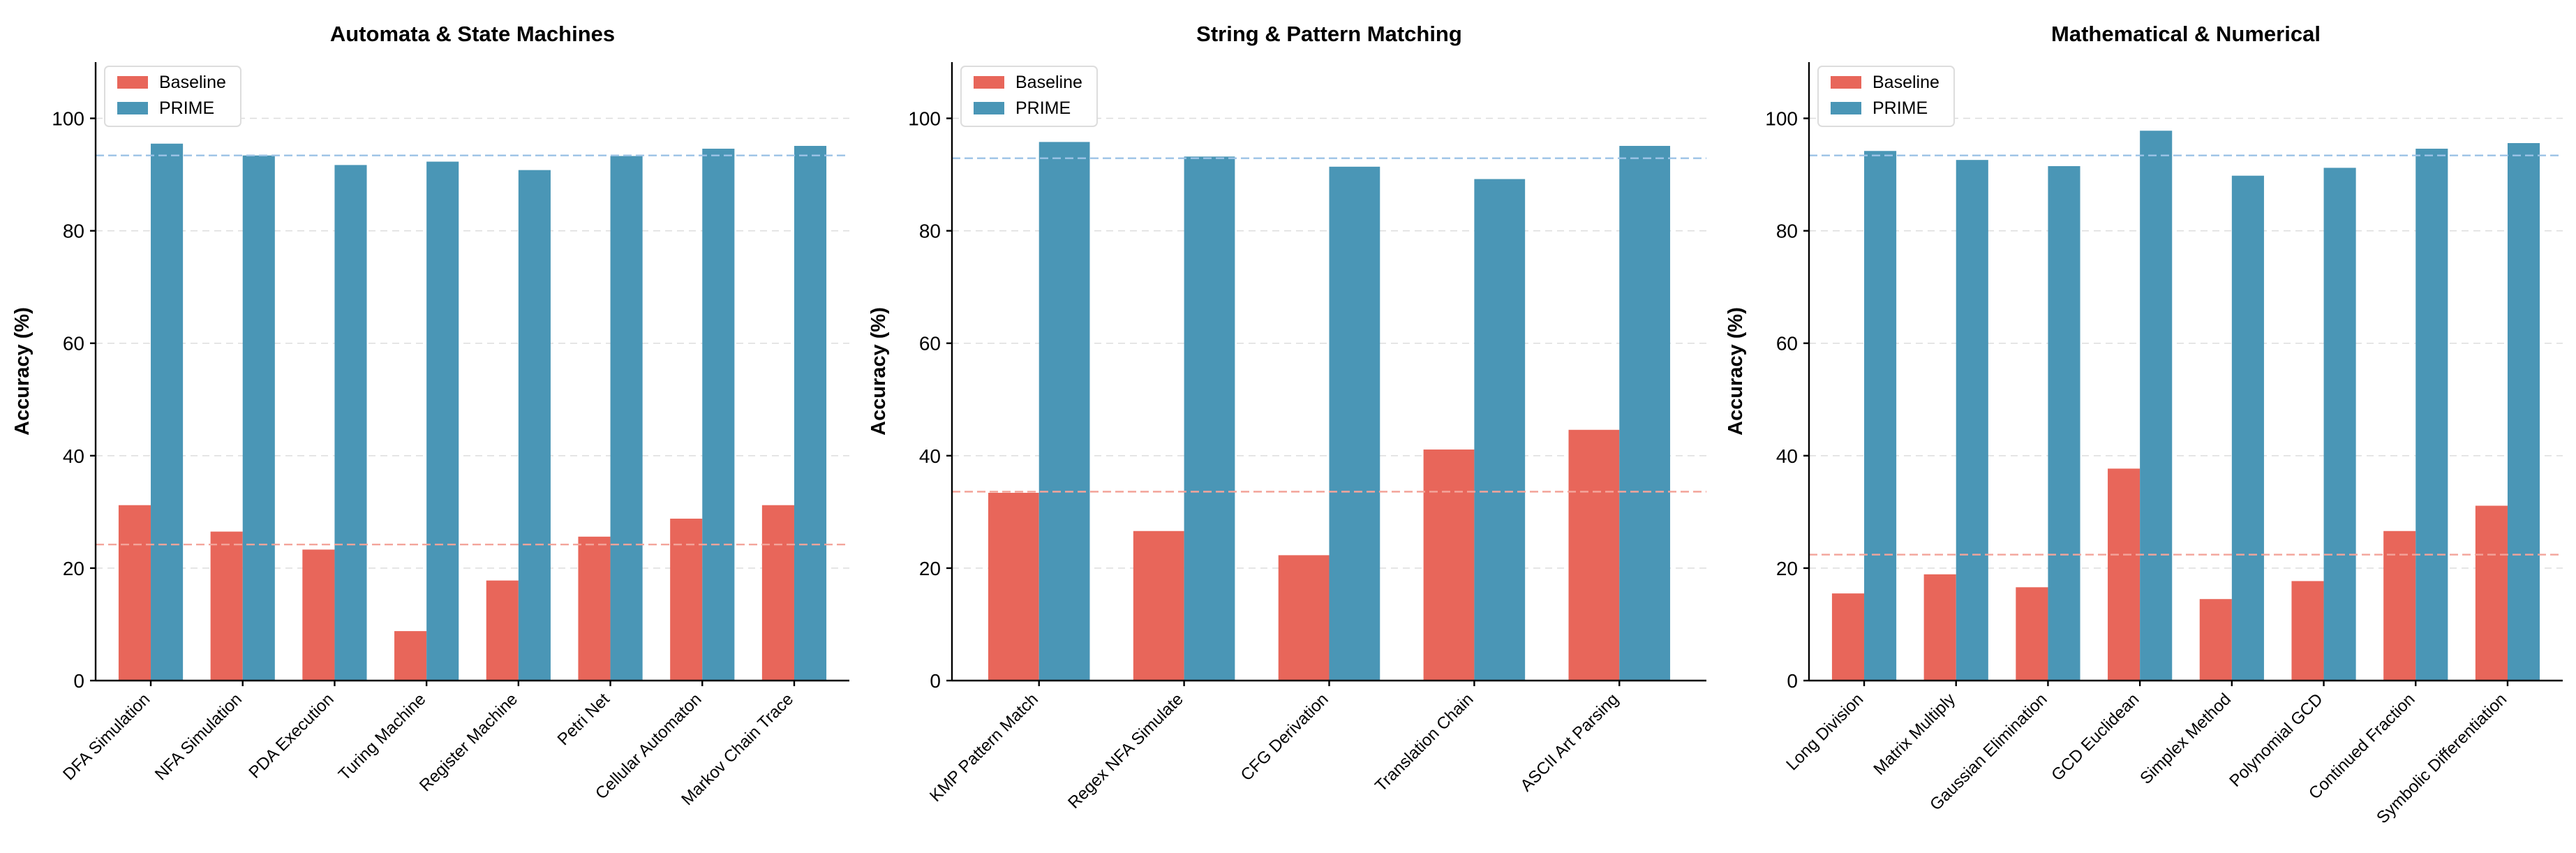 This screenshot has width=2576, height=853. What do you see at coordinates (984, 748) in the screenshot?
I see `x-tick-label: KMP Pattern Match` at bounding box center [984, 748].